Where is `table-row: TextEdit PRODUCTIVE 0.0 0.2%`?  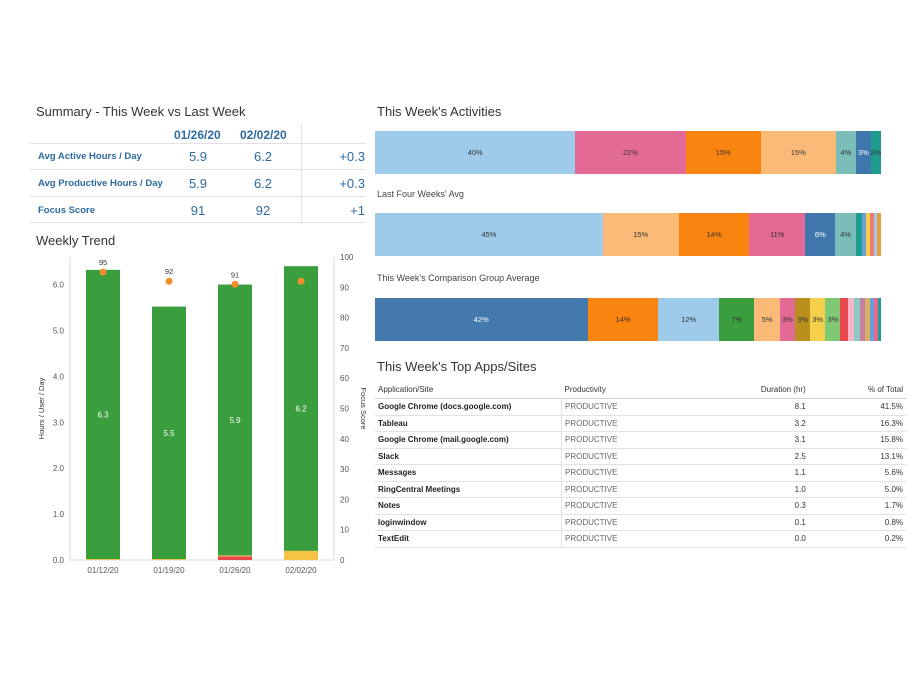
table-row: TextEdit PRODUCTIVE 0.0 0.2% is located at coordinates (640, 539).